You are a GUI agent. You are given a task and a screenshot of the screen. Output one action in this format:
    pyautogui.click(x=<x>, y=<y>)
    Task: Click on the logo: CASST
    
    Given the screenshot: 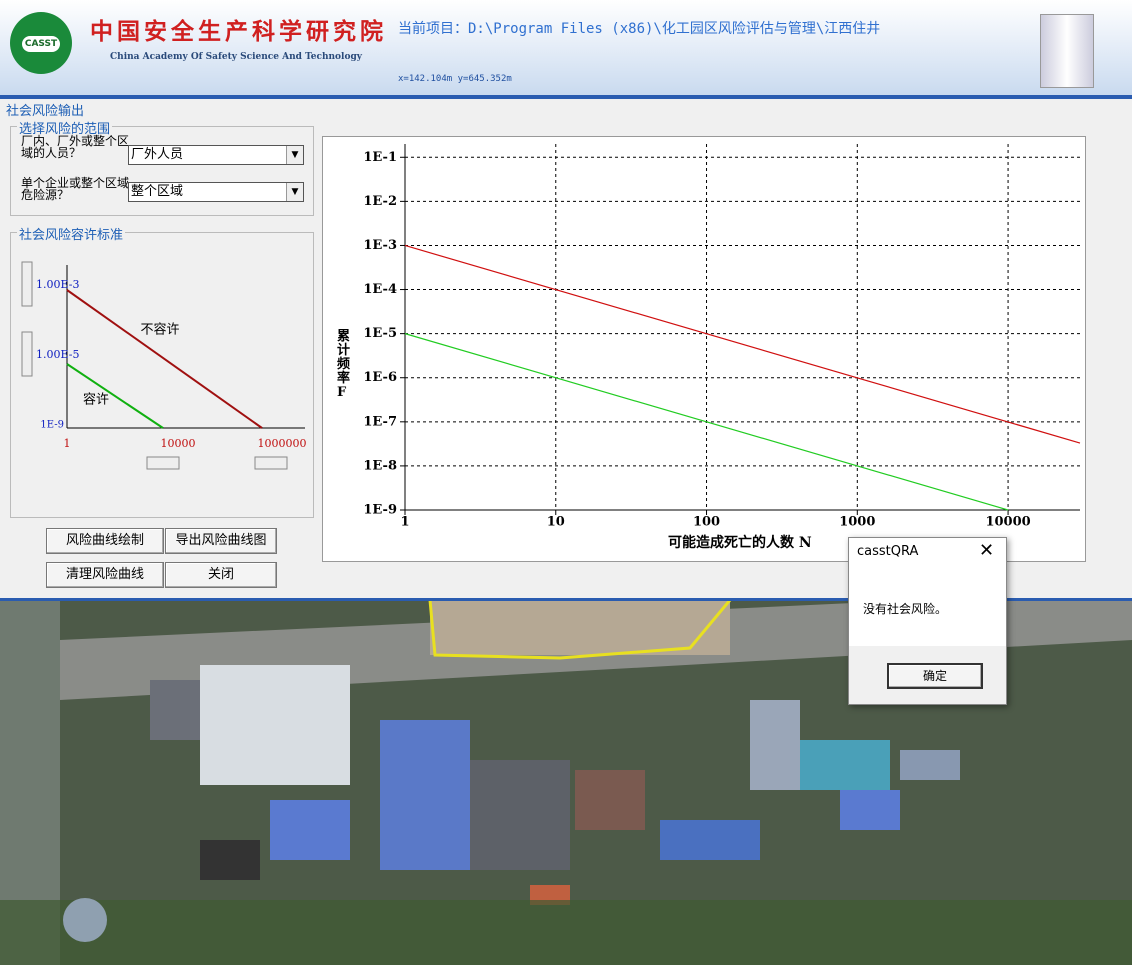 What is the action you would take?
    pyautogui.click(x=41, y=43)
    